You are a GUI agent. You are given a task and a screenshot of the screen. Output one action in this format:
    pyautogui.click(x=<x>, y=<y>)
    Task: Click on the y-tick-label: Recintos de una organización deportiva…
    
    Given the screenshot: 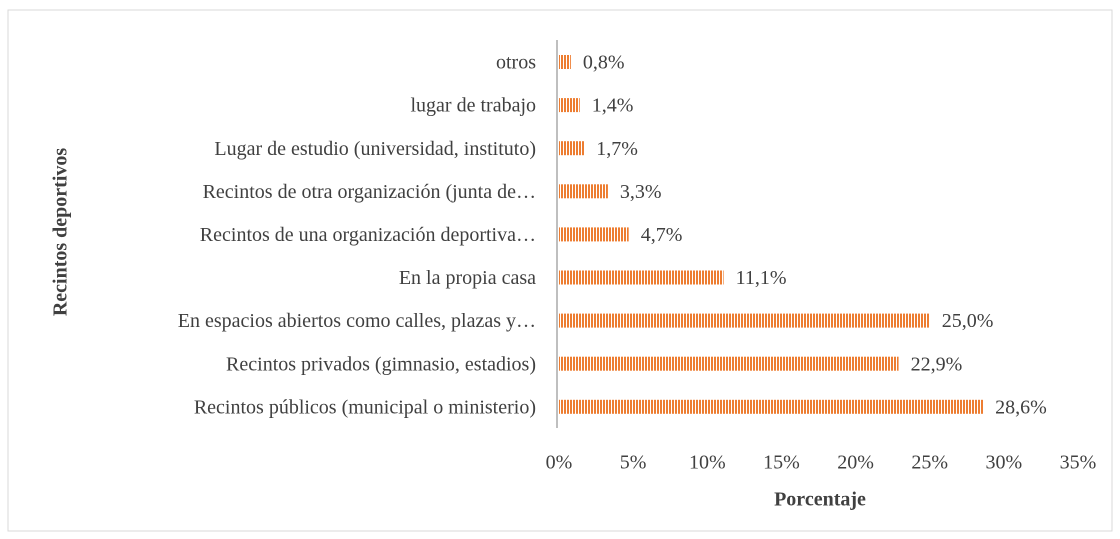 What is the action you would take?
    pyautogui.click(x=368, y=235)
    